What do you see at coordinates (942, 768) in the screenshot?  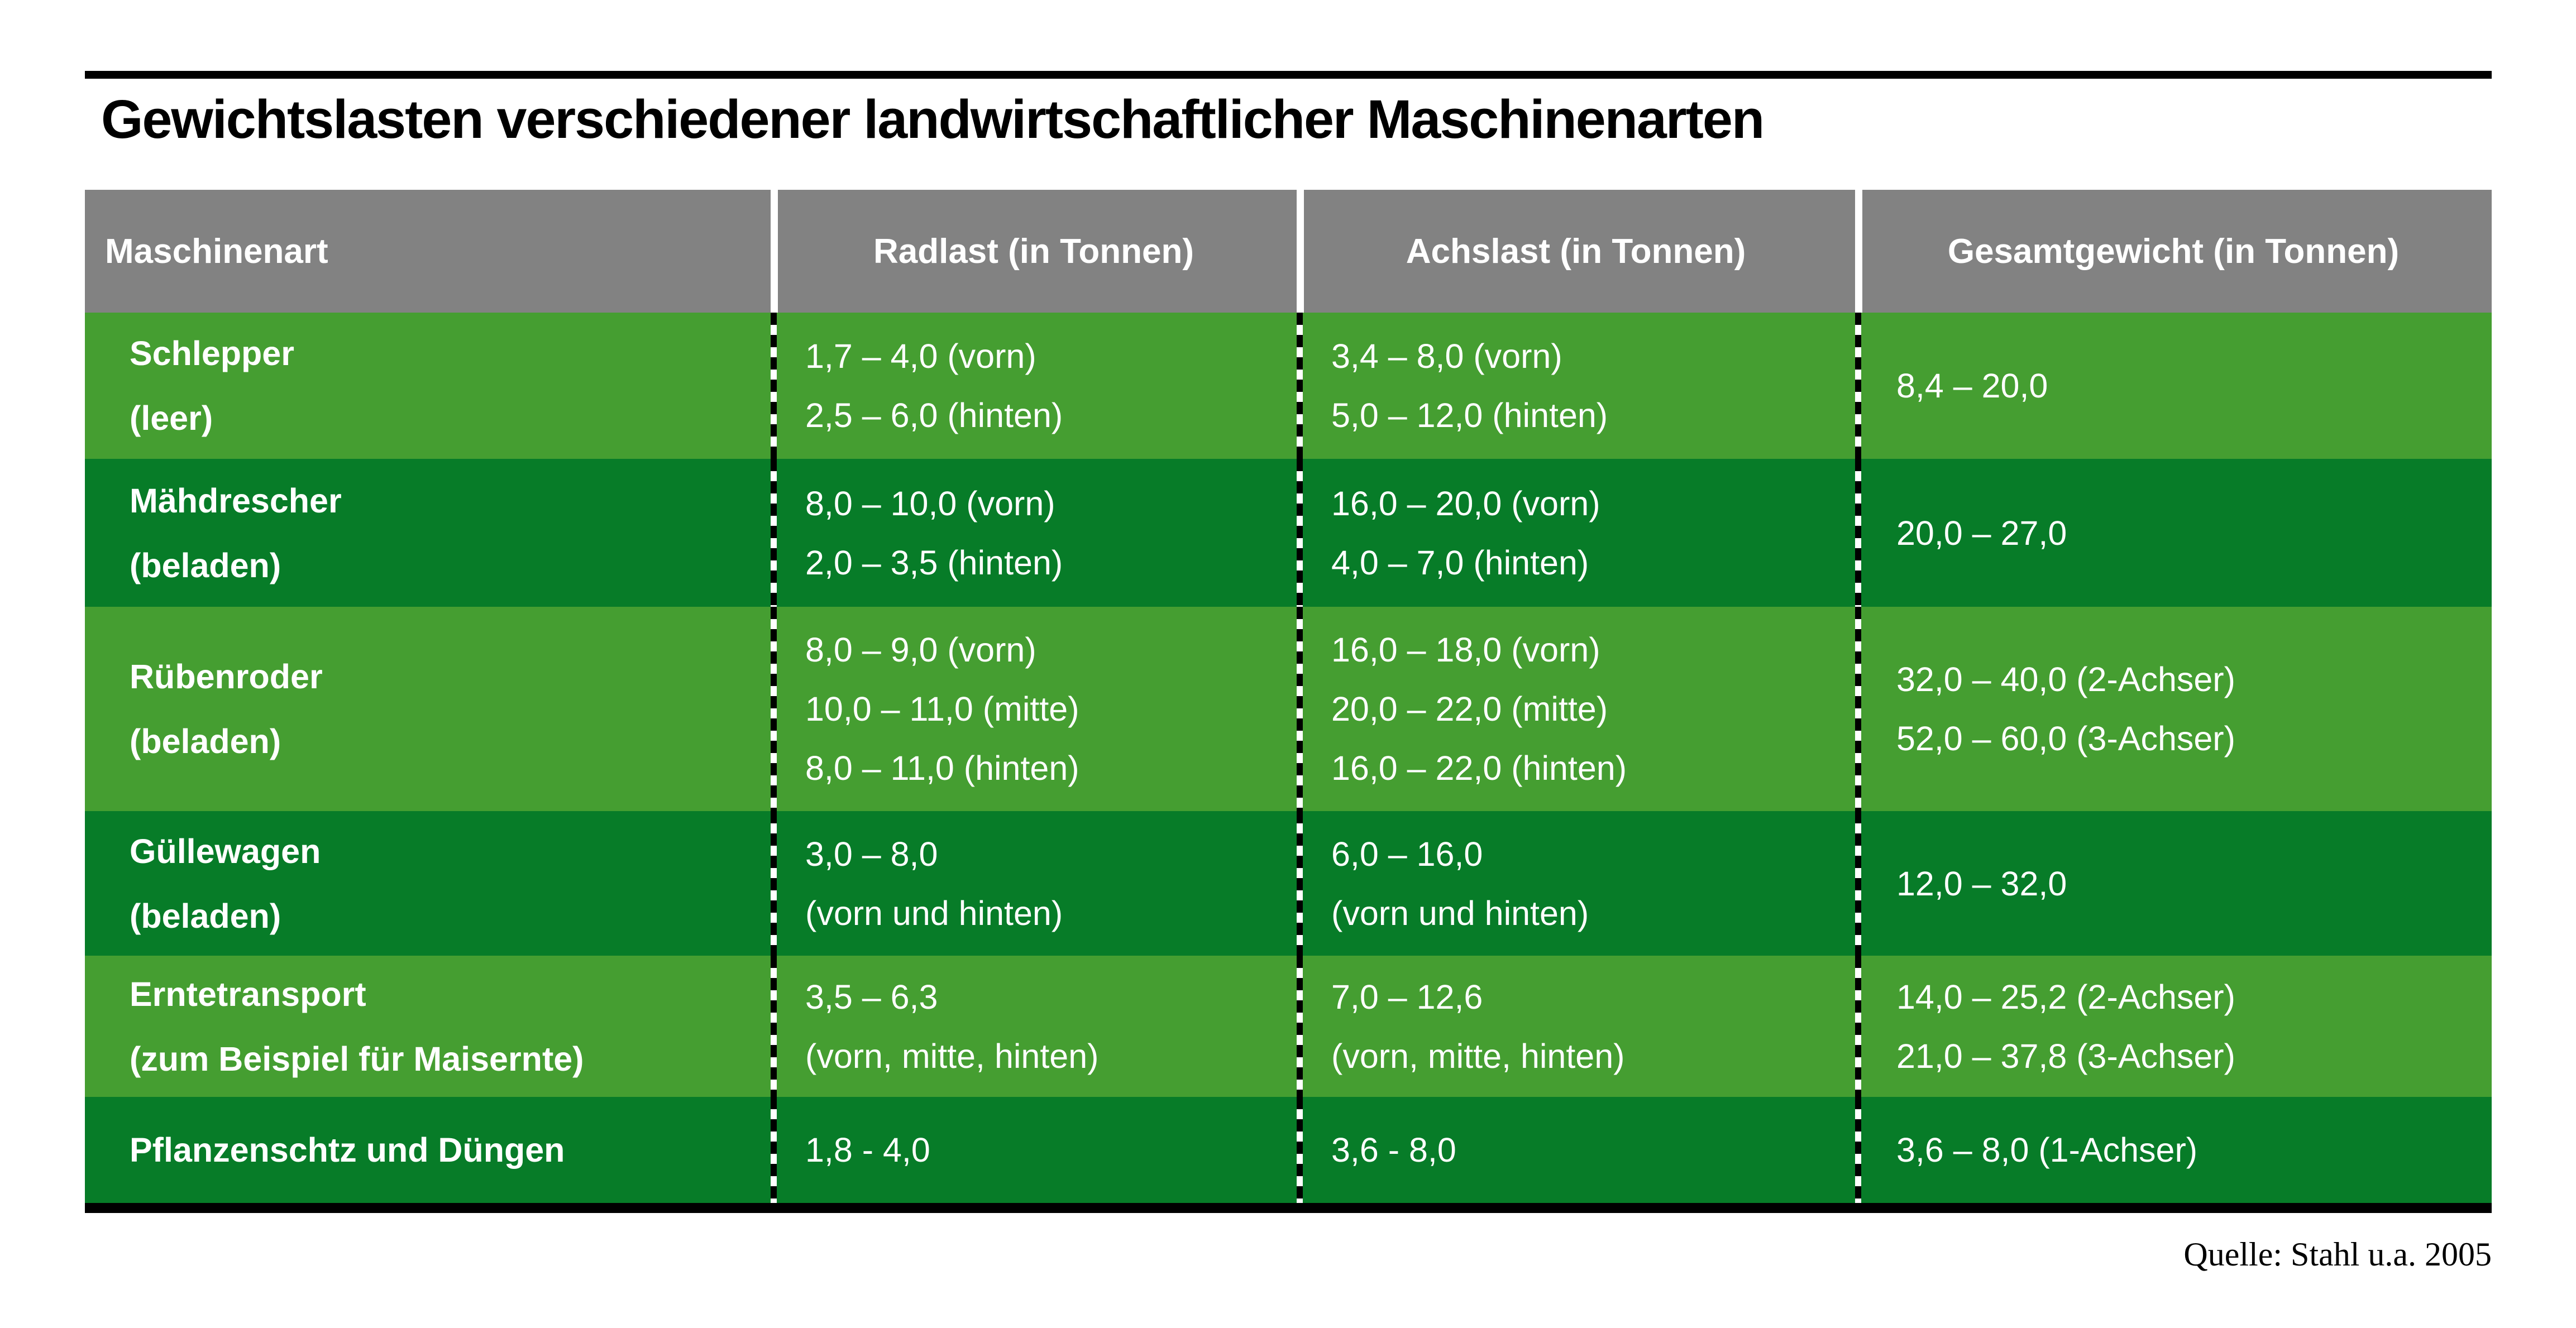 I see `cell-line: 8,0 – 11,0 (hinten)` at bounding box center [942, 768].